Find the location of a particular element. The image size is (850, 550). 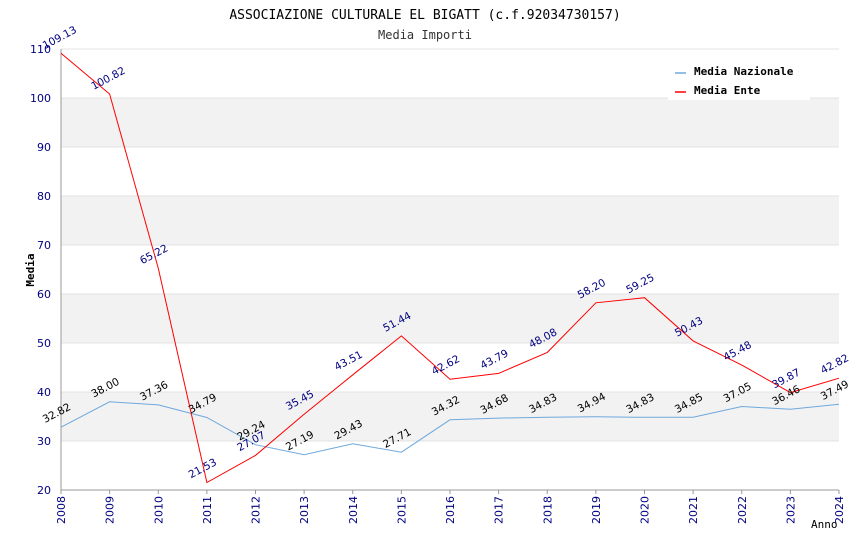

y-tick-label-30: 30 is located at coordinates (44, 441).